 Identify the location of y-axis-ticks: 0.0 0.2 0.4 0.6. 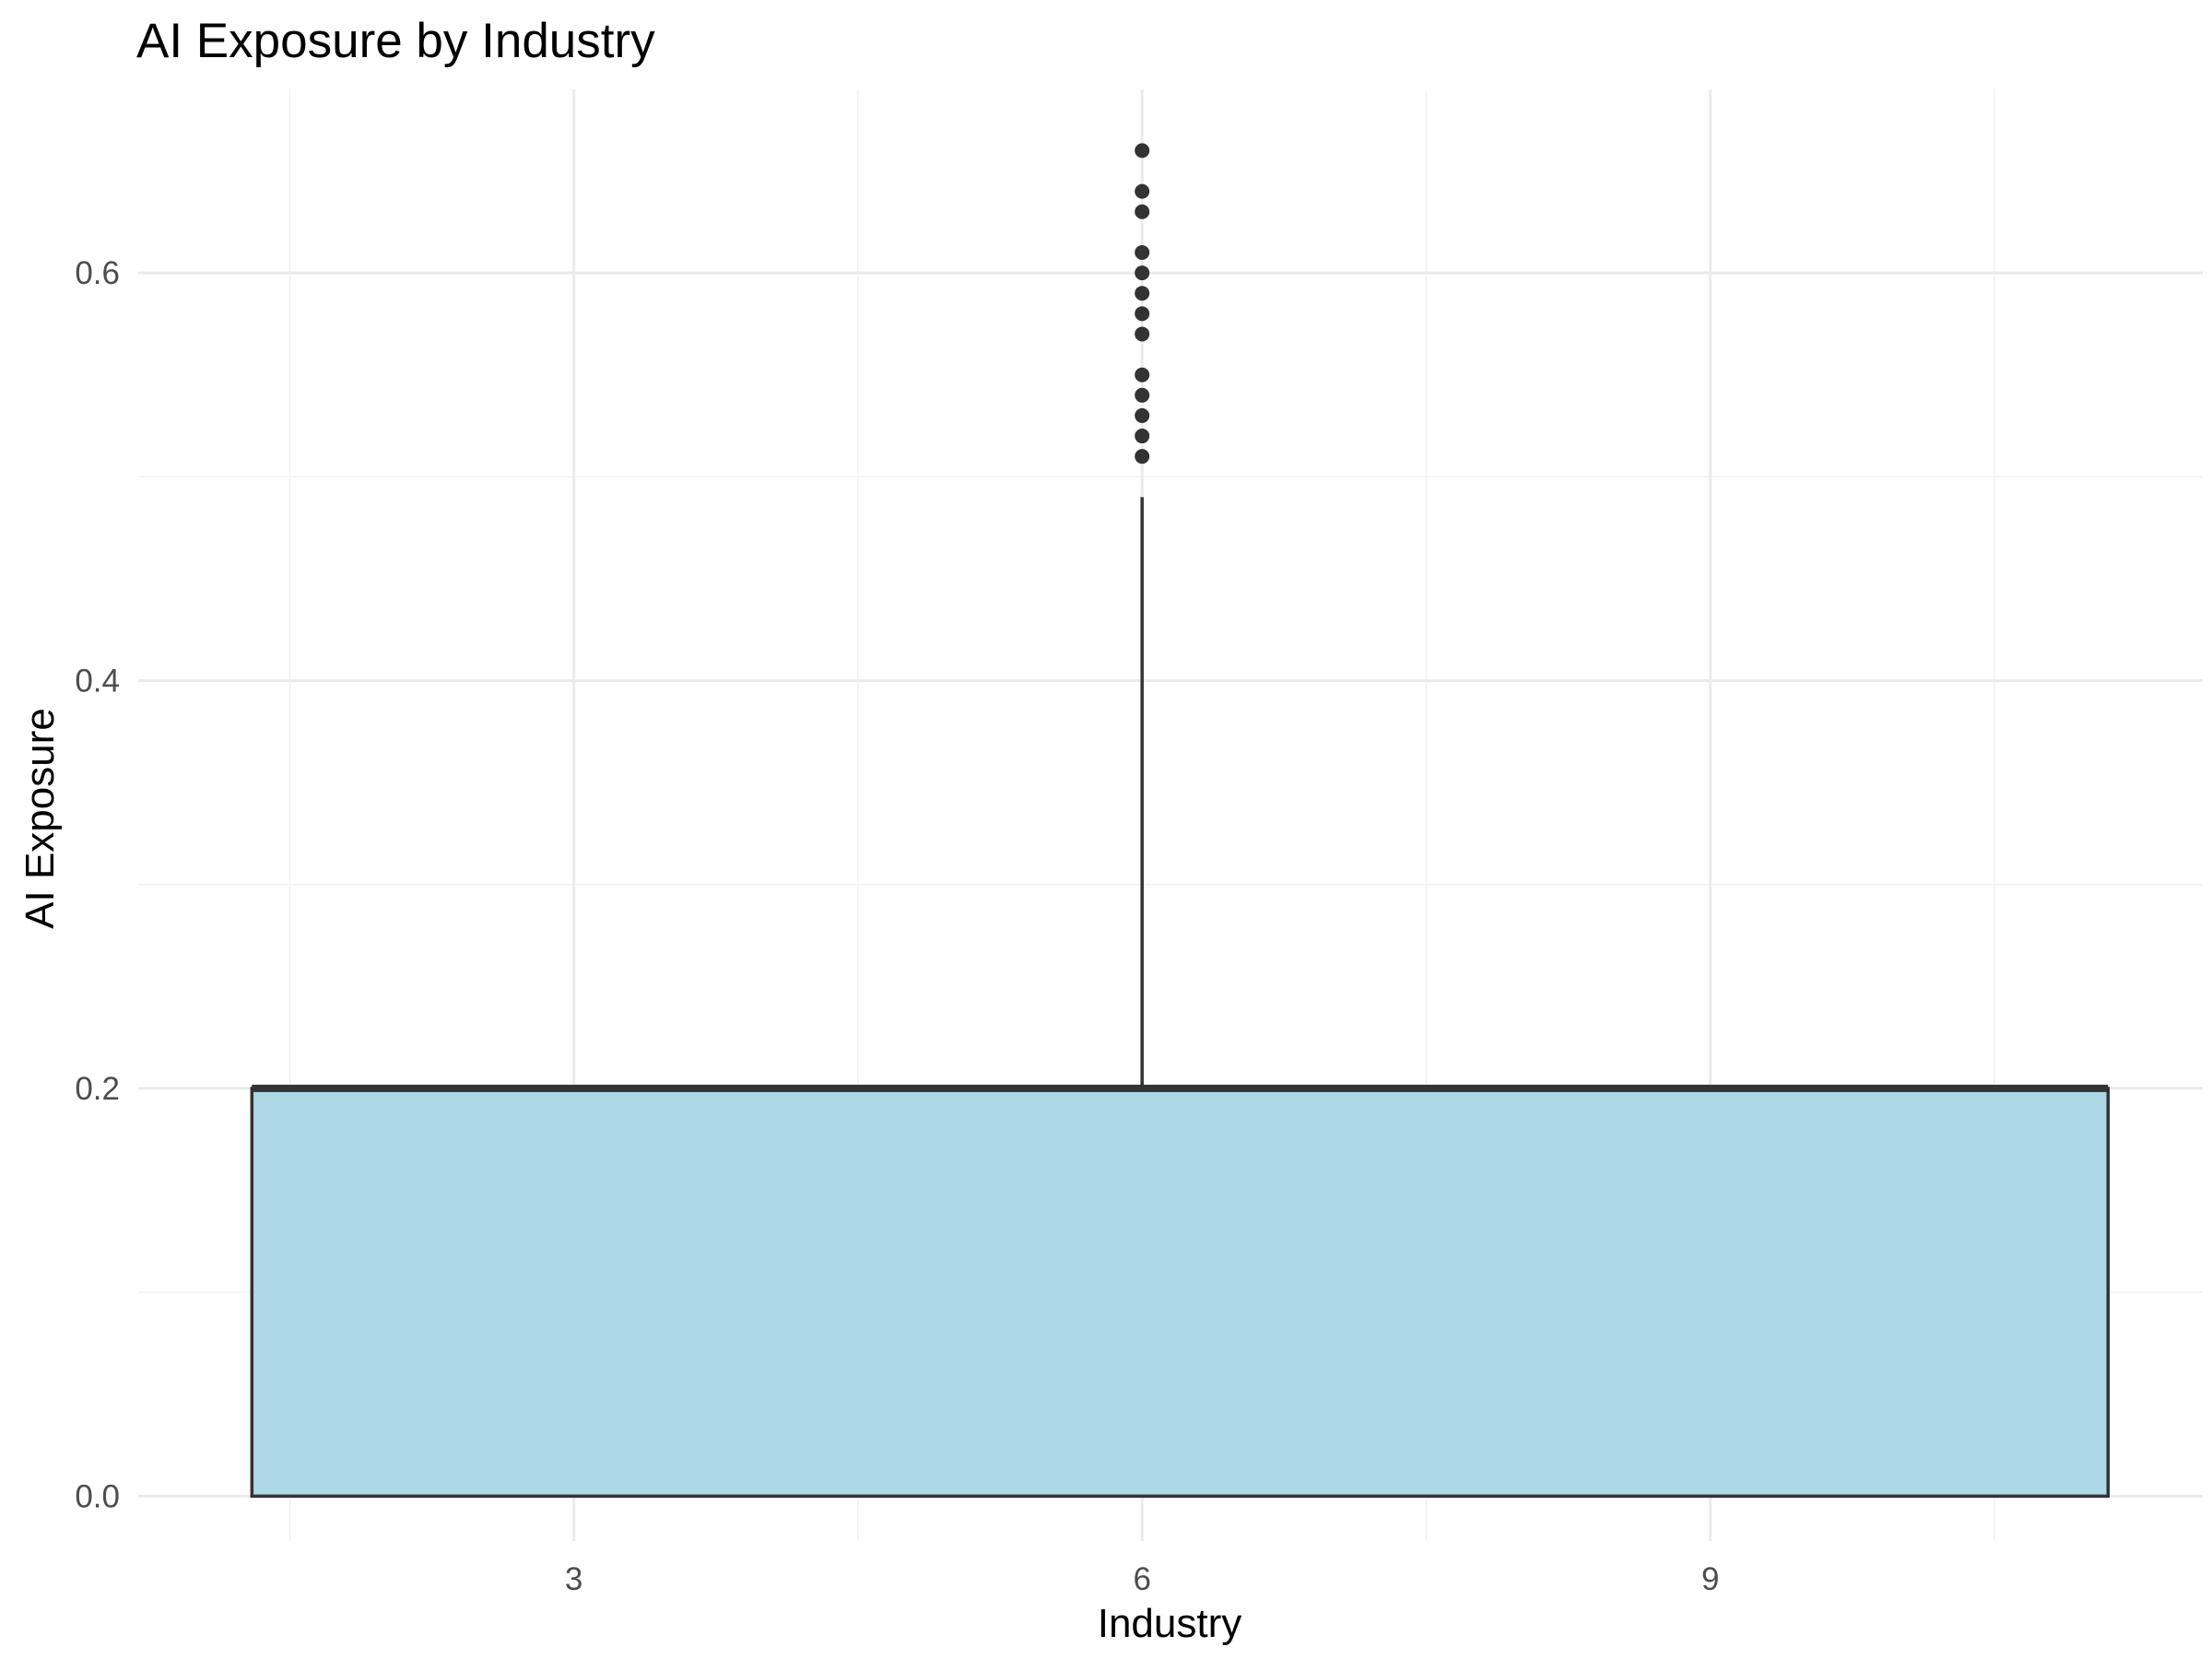
(97, 884).